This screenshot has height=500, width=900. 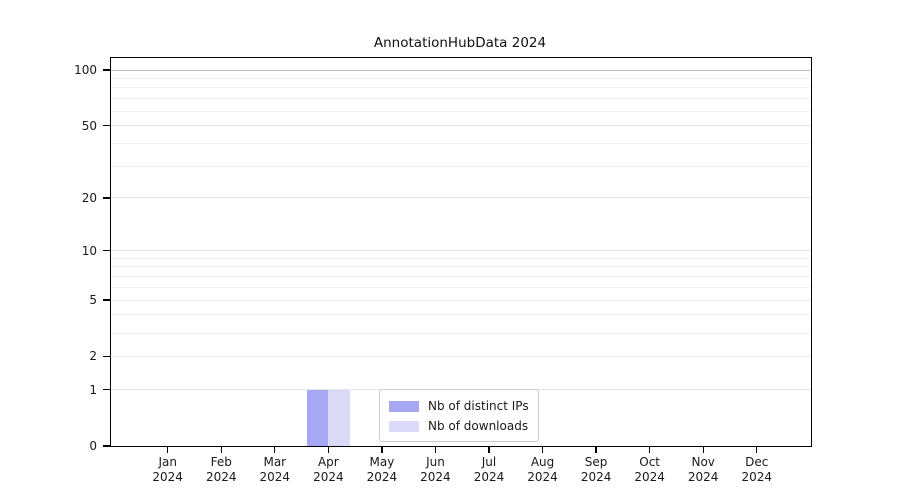 What do you see at coordinates (703, 462) in the screenshot?
I see `x-tick-month: Nov` at bounding box center [703, 462].